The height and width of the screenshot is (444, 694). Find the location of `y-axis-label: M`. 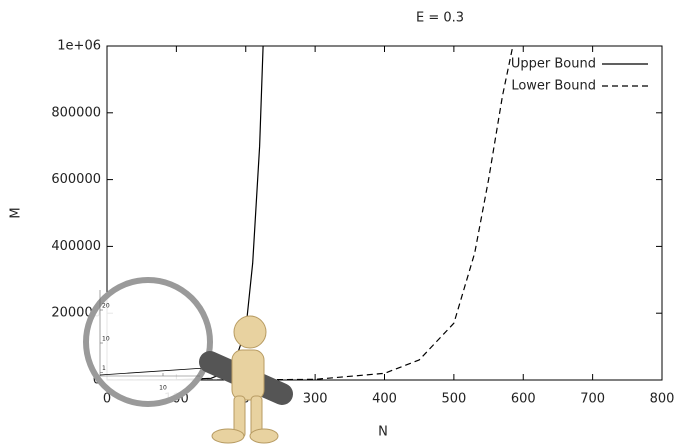

y-axis-label: M is located at coordinates (16, 212).